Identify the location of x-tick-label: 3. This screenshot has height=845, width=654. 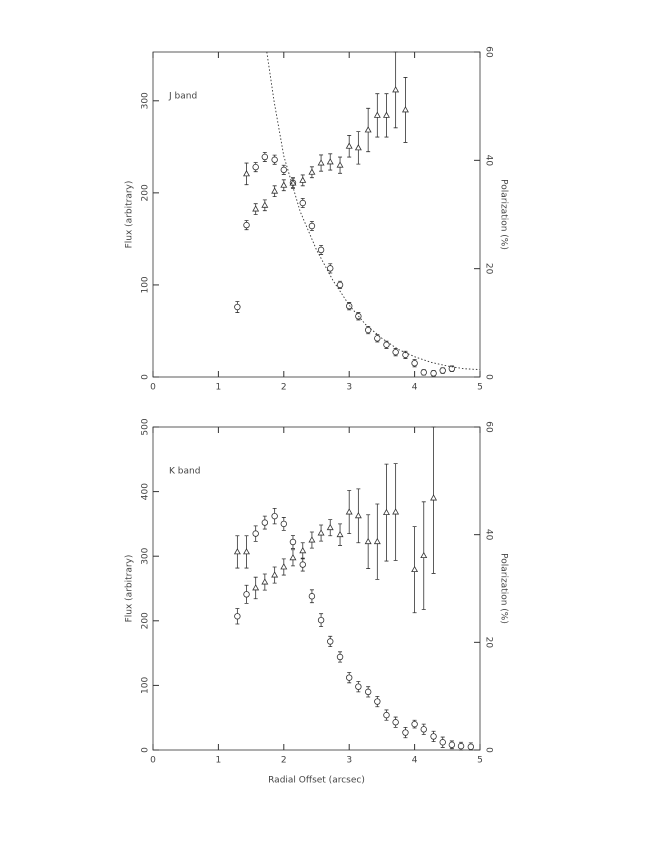
(349, 761).